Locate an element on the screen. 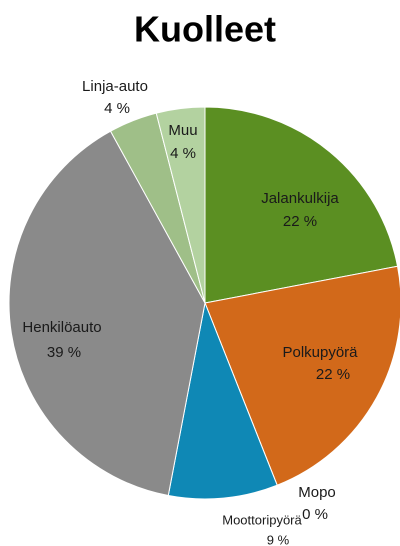 This screenshot has height=546, width=400. slice-label: Linja-auto is located at coordinates (115, 86).